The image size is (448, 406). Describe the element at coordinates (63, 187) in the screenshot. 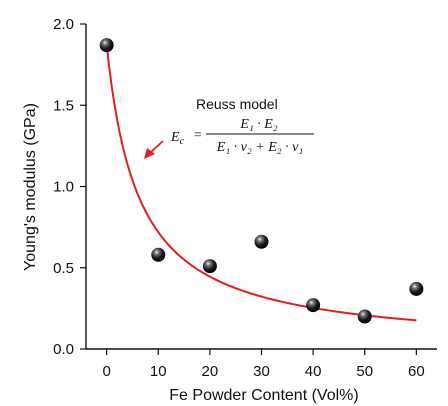

I see `y-tick-label: 1.0` at that location.